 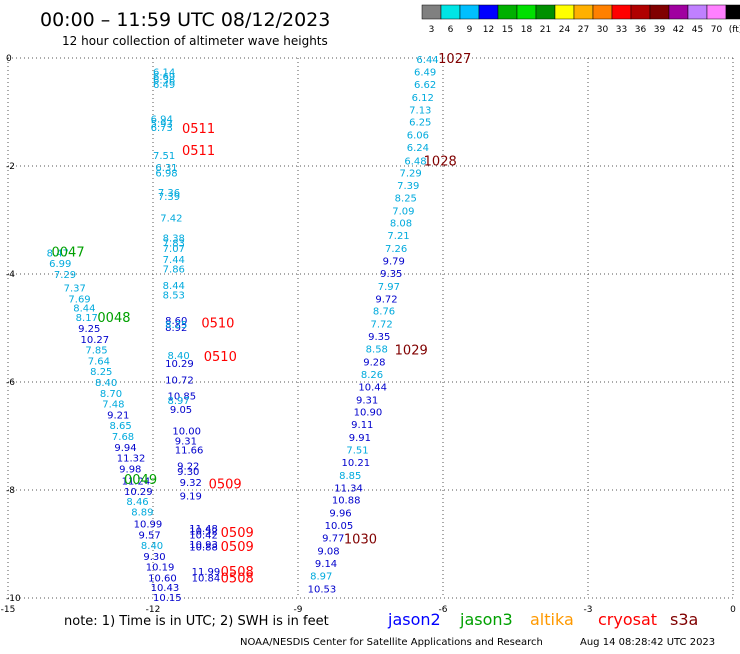 I want to click on wave-height-value: 10.15, so click(x=167, y=598).